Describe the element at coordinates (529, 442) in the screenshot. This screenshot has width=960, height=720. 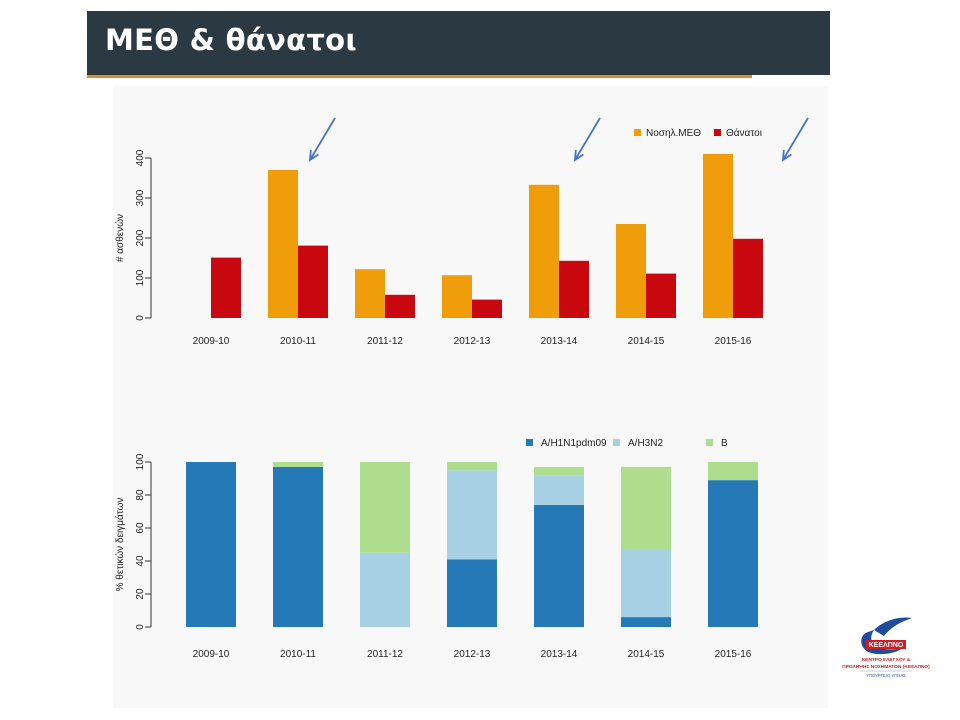
I see `legend-swatch-h1n1` at that location.